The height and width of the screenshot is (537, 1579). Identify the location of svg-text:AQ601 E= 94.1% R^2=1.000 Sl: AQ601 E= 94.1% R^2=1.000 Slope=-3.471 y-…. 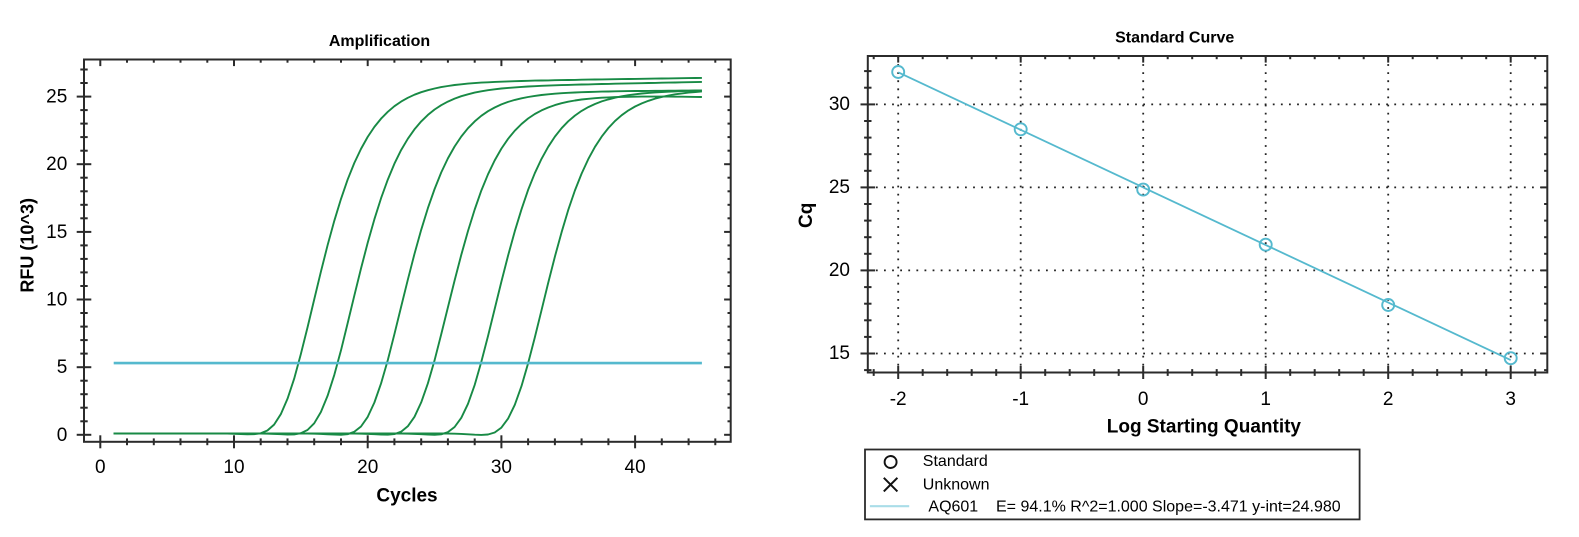
(1134, 507).